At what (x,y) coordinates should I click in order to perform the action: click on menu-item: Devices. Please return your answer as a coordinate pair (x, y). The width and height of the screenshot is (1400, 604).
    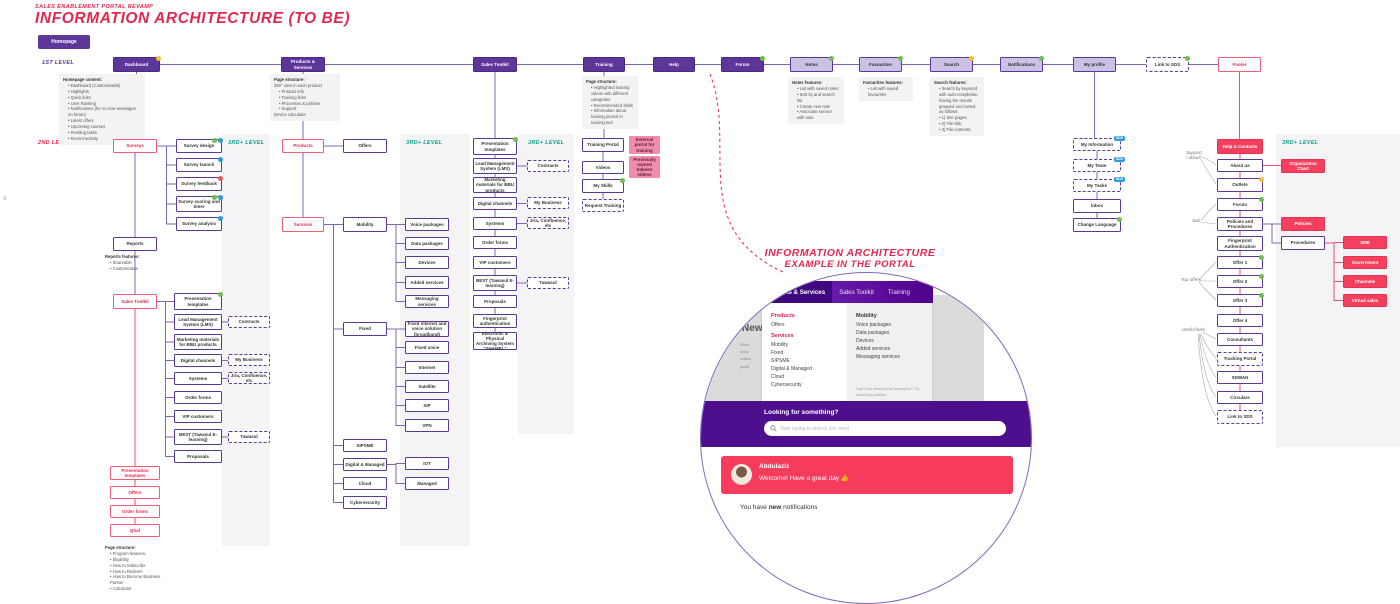
    Looking at the image, I should click on (865, 341).